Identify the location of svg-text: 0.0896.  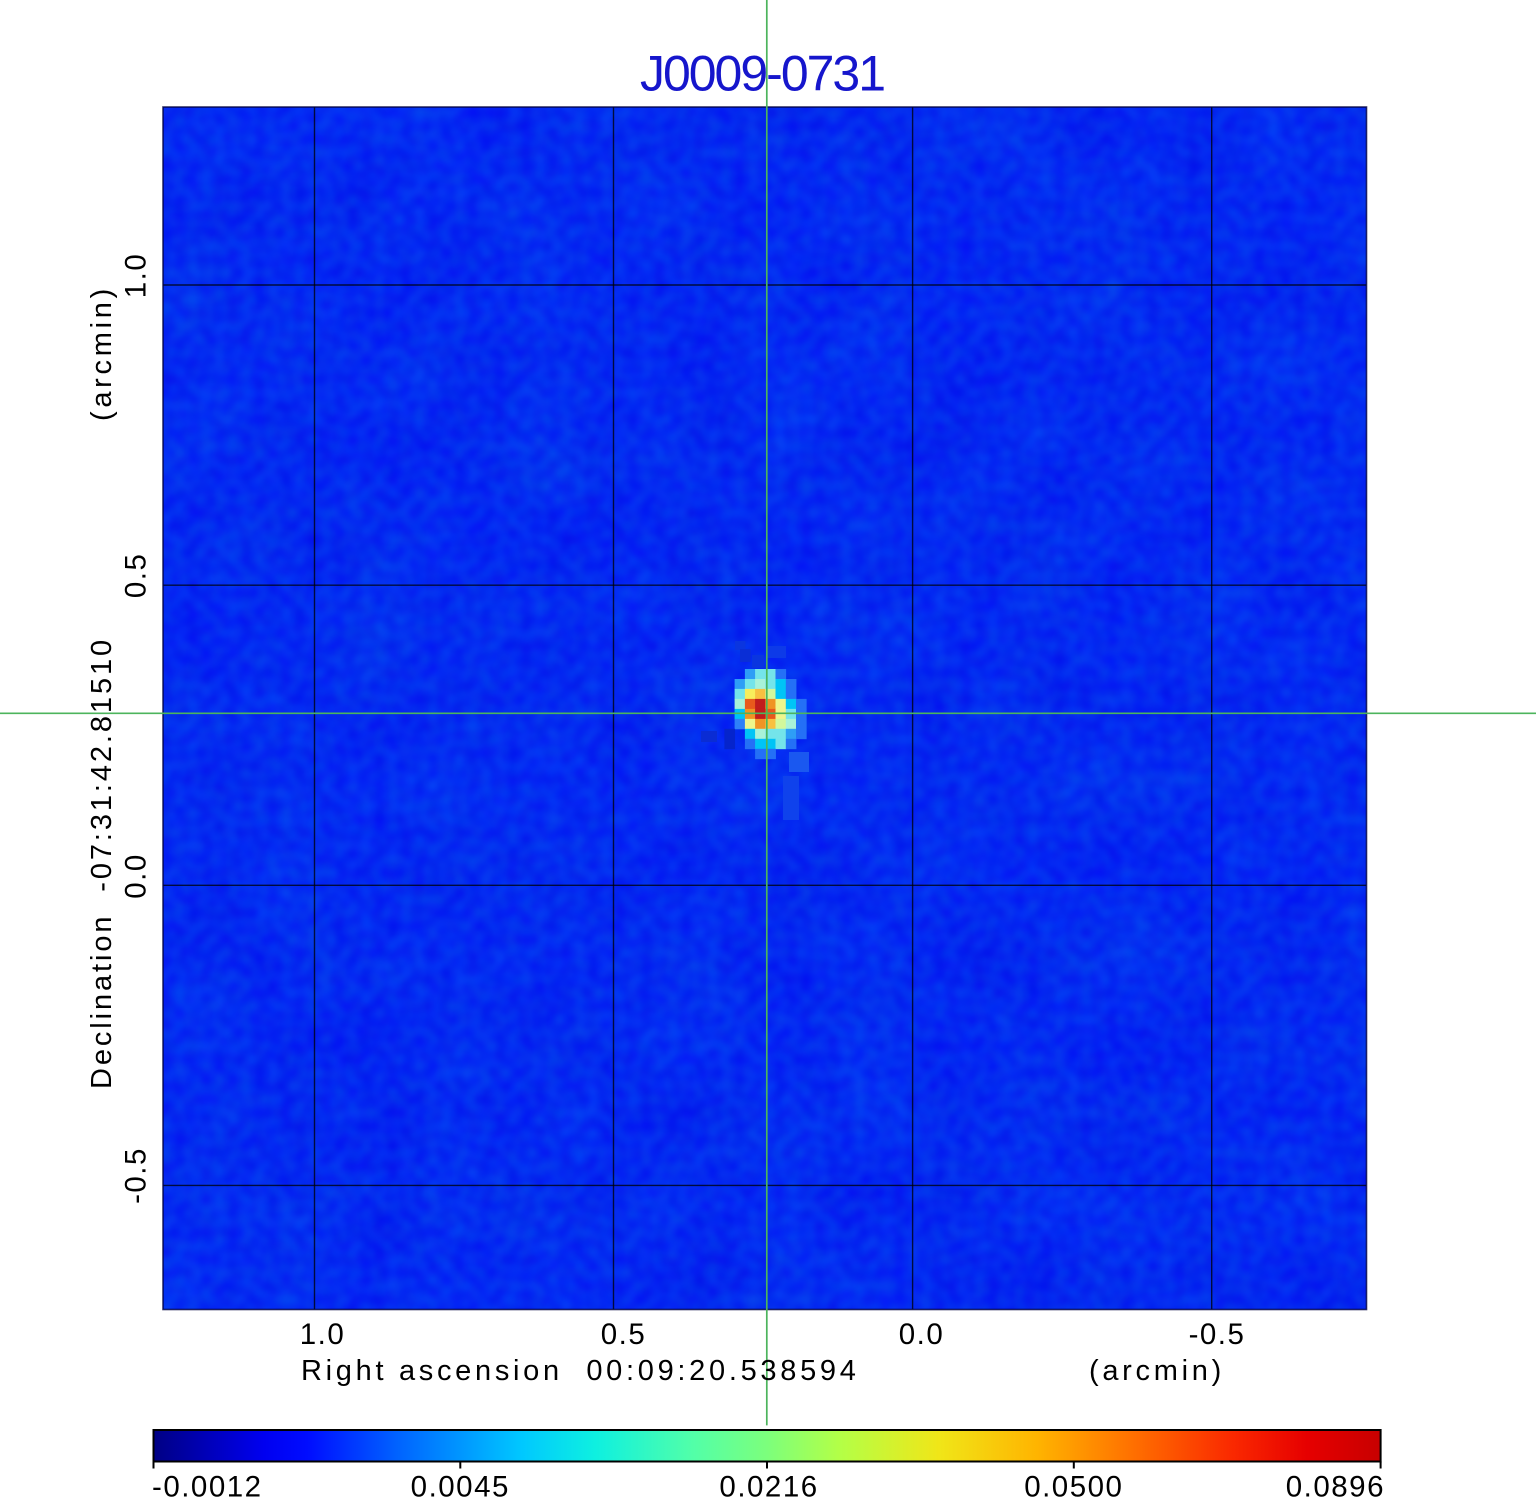
(1335, 1485).